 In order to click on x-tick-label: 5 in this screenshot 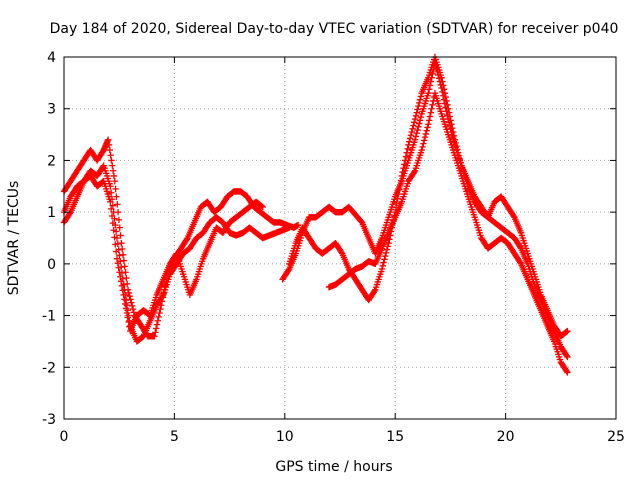, I will do `click(174, 437)`.